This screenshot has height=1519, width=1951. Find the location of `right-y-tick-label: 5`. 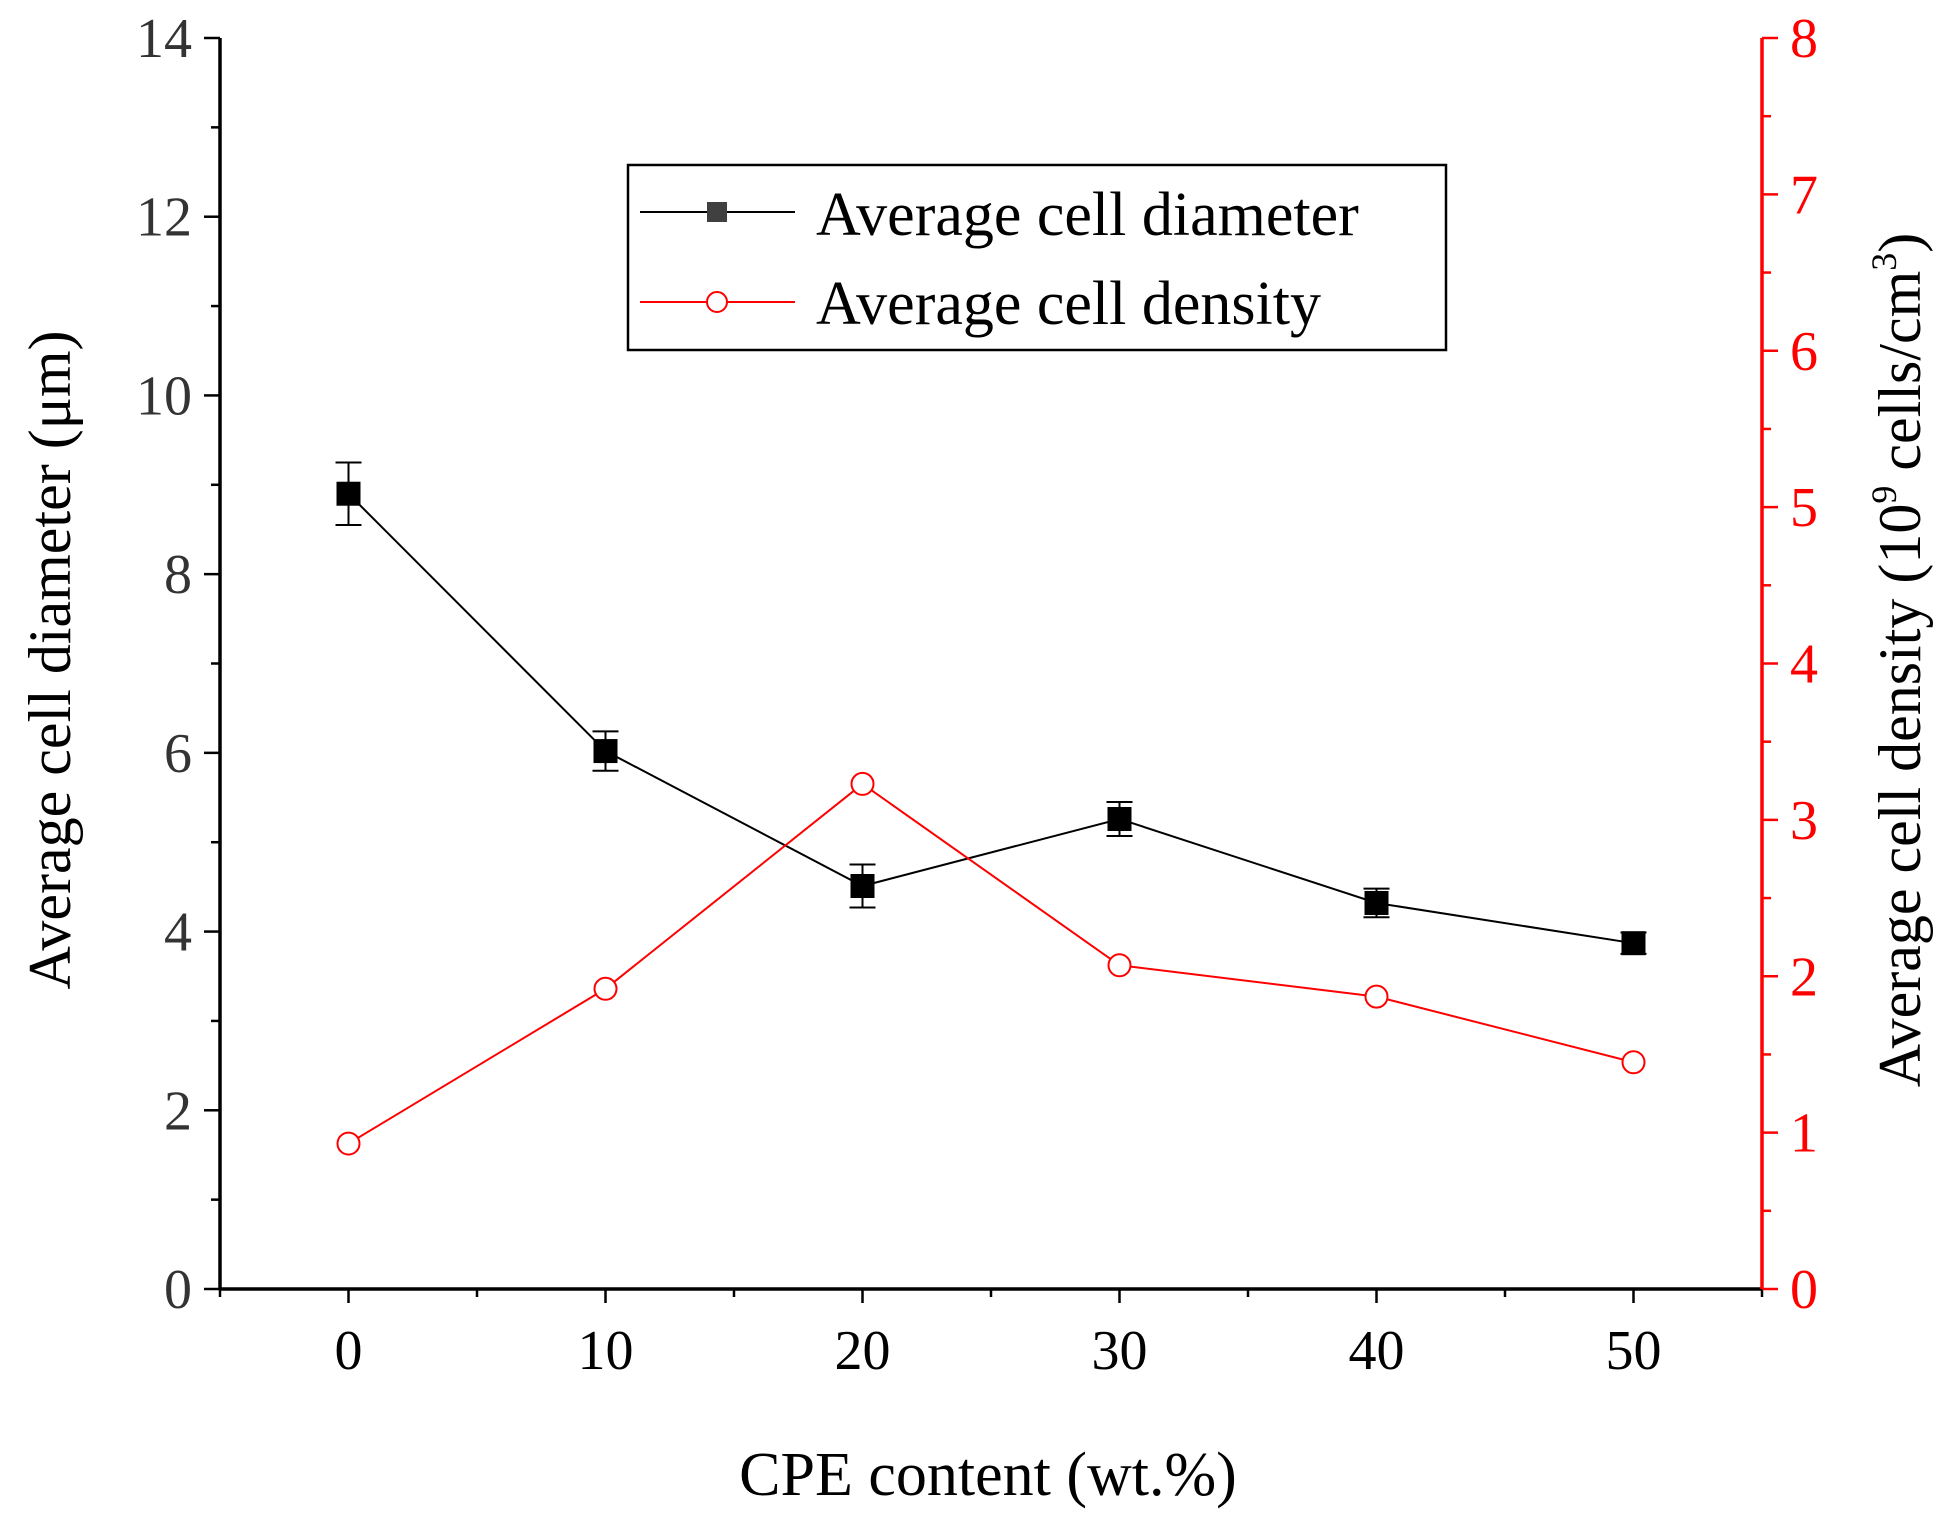

right-y-tick-label: 5 is located at coordinates (1804, 508).